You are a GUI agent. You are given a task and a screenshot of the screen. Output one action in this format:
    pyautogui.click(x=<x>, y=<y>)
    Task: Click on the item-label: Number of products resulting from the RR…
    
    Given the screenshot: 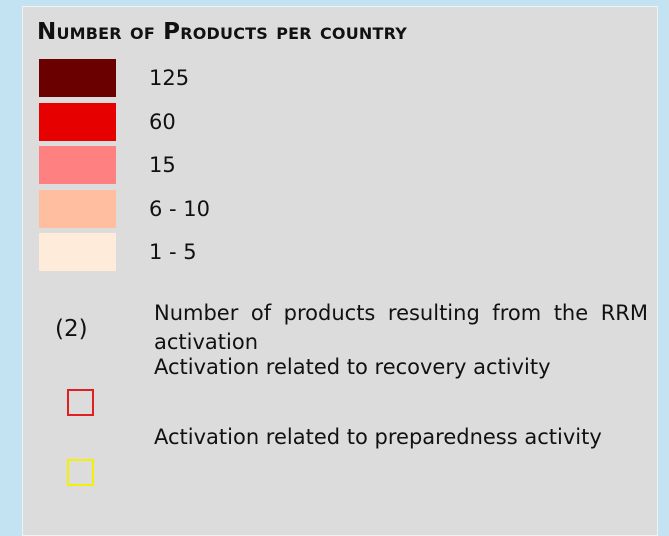 What is the action you would take?
    pyautogui.click(x=401, y=327)
    